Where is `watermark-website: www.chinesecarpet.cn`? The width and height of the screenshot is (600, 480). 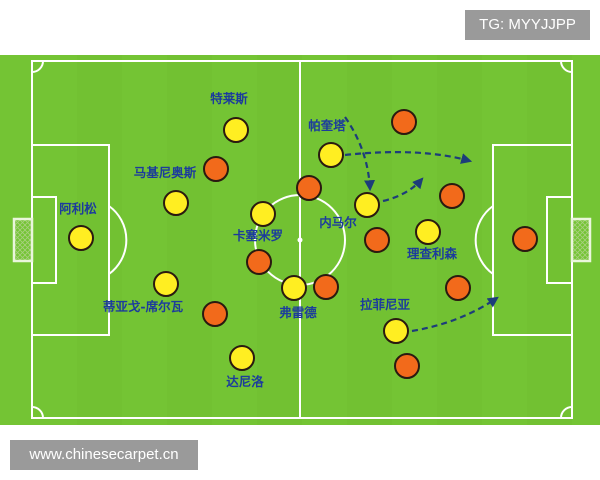
watermark-website: www.chinesecarpet.cn is located at coordinates (104, 455).